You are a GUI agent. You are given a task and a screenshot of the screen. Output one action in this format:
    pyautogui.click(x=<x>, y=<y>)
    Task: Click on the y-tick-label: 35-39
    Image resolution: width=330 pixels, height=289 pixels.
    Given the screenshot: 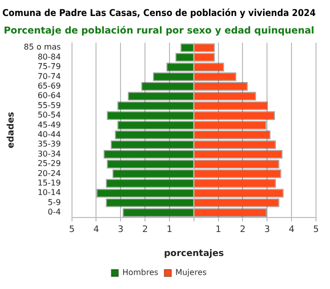 What is the action you would take?
    pyautogui.click(x=49, y=144)
    